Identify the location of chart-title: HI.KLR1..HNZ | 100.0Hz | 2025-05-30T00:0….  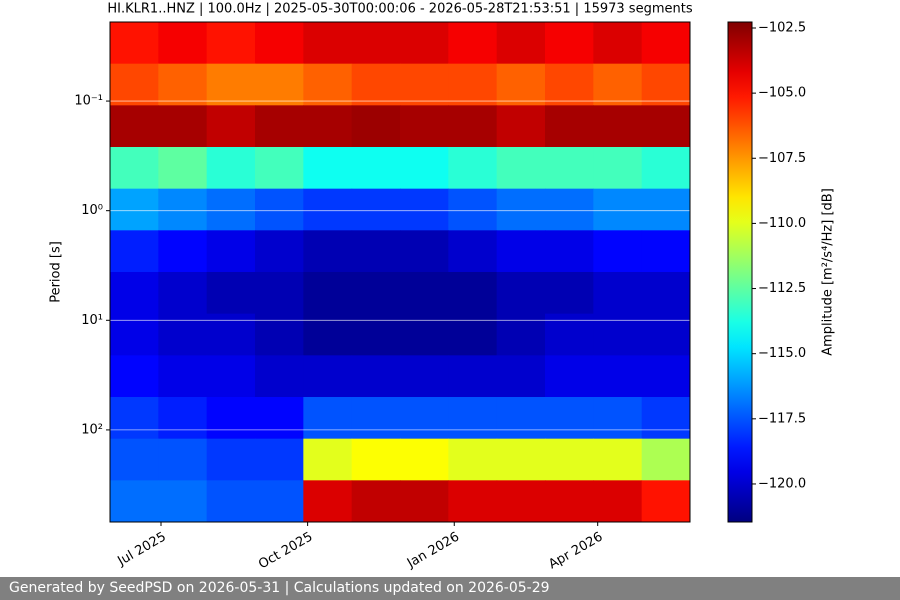
(399, 9).